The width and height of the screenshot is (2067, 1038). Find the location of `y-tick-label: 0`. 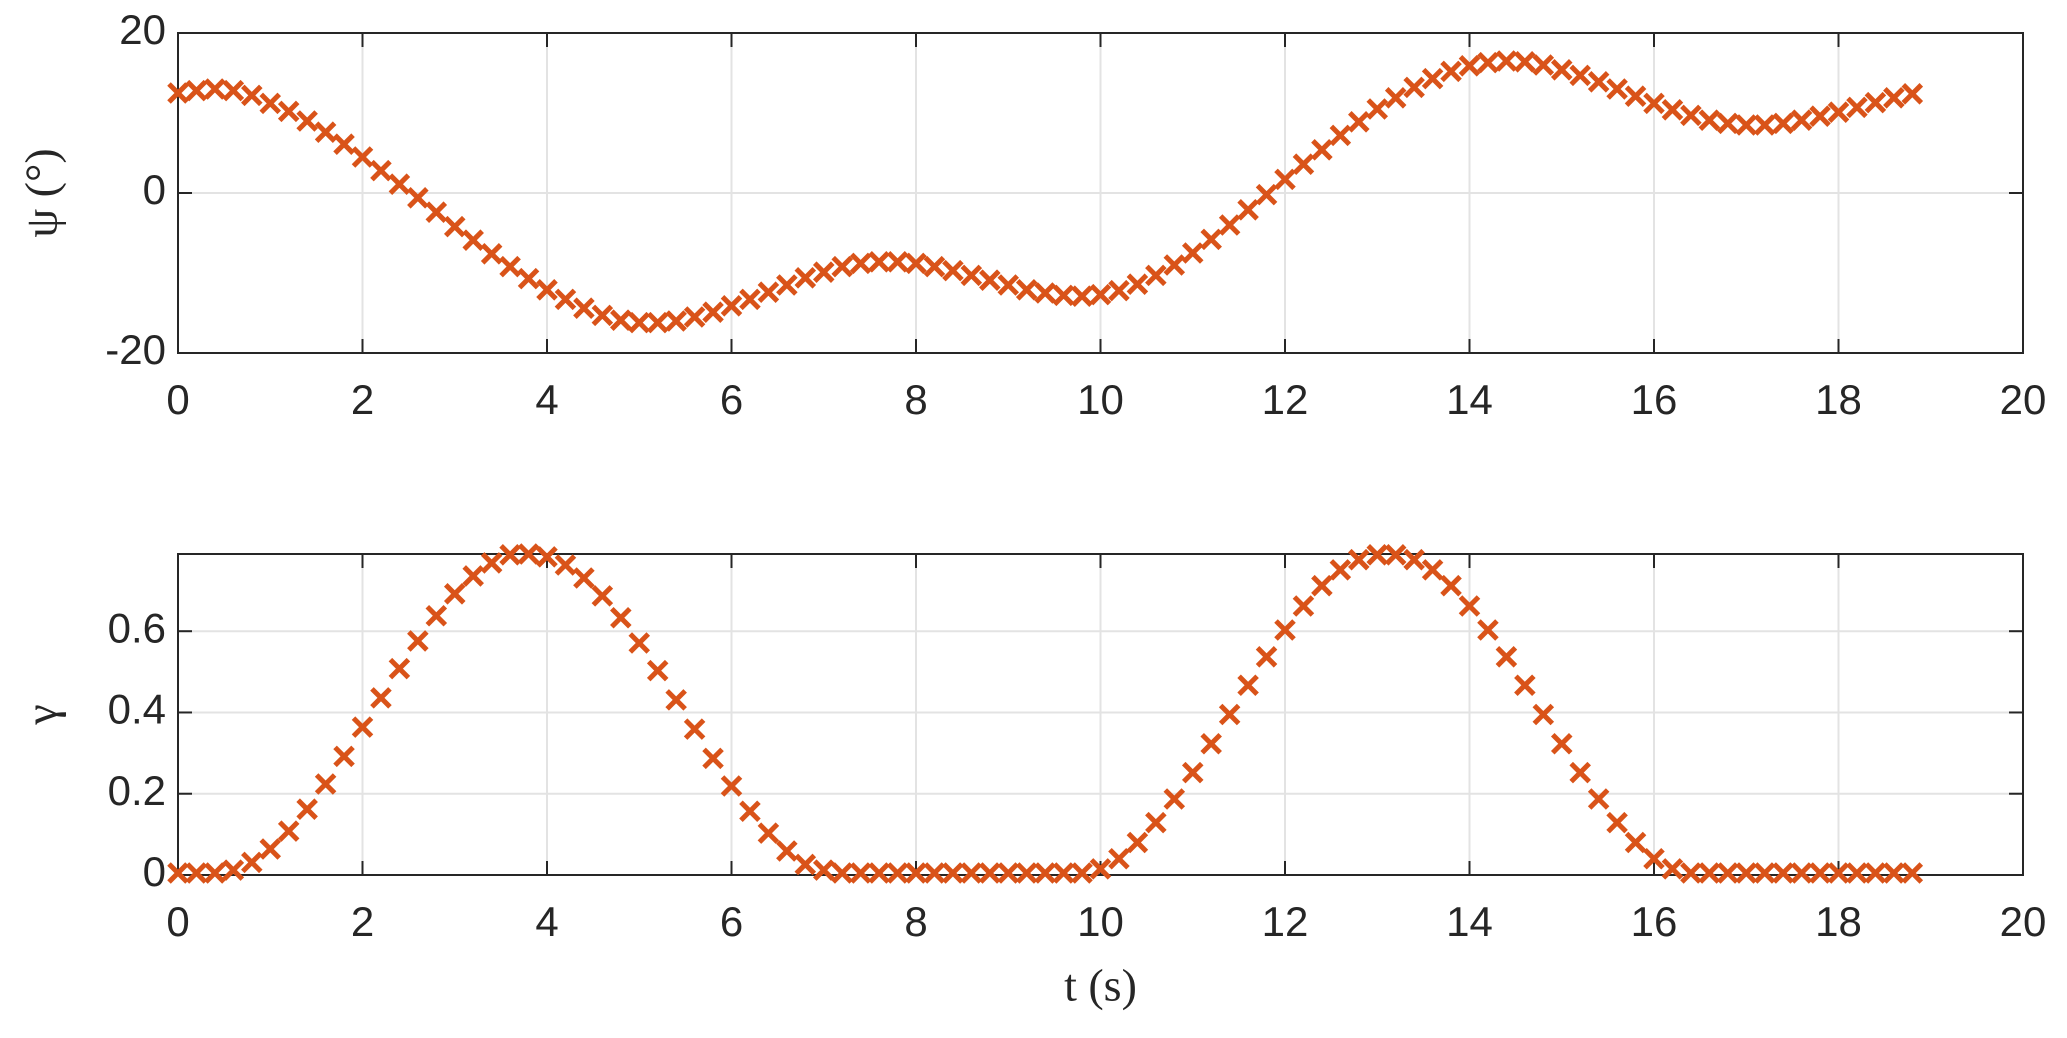

y-tick-label: 0 is located at coordinates (154, 871).